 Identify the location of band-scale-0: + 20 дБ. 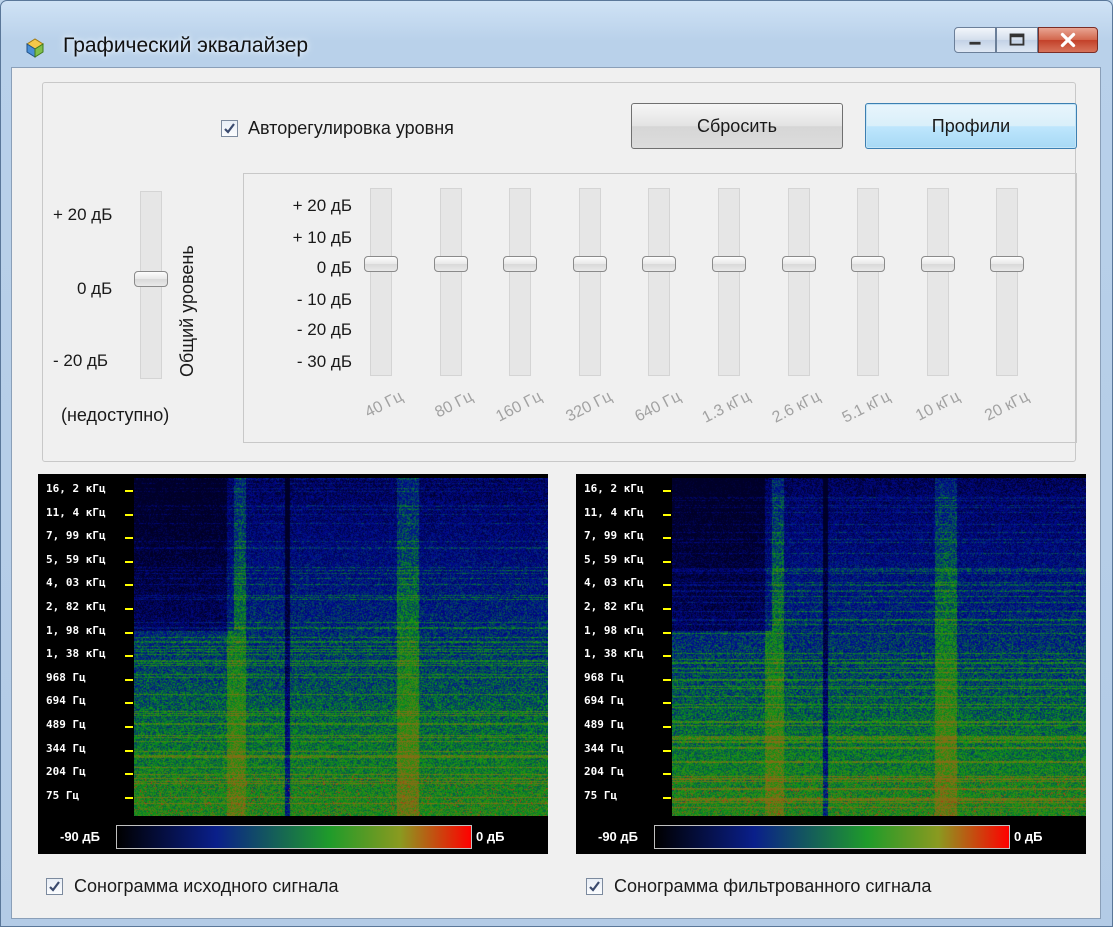
(322, 205).